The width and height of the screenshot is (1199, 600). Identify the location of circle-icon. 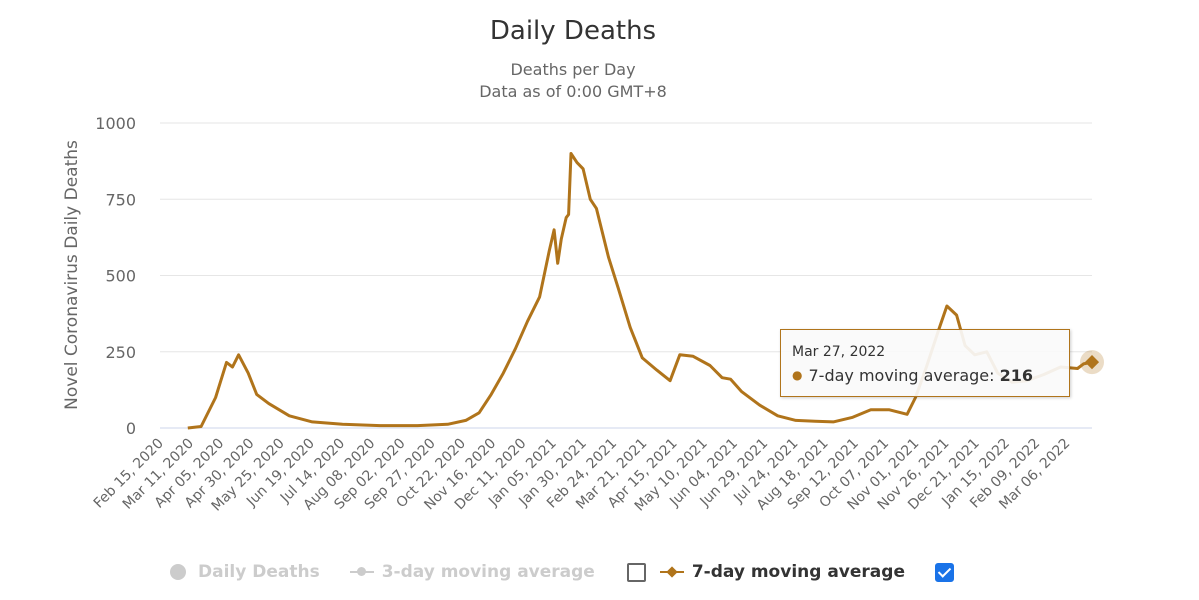
(178, 572).